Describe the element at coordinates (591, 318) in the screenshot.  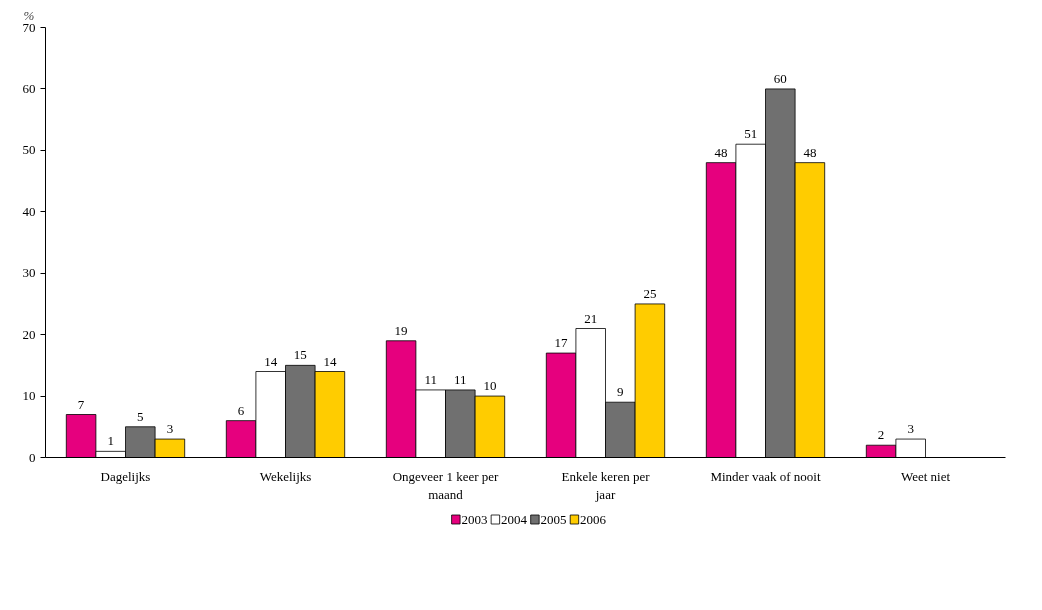
I see `data-label: 21` at that location.